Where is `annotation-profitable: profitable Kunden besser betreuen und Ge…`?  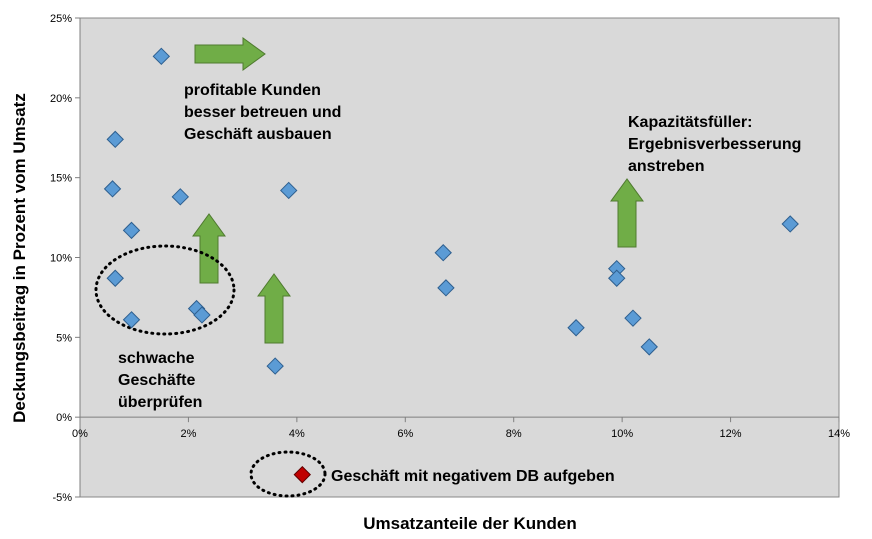 annotation-profitable: profitable Kunden besser betreuen und Ge… is located at coordinates (265, 112).